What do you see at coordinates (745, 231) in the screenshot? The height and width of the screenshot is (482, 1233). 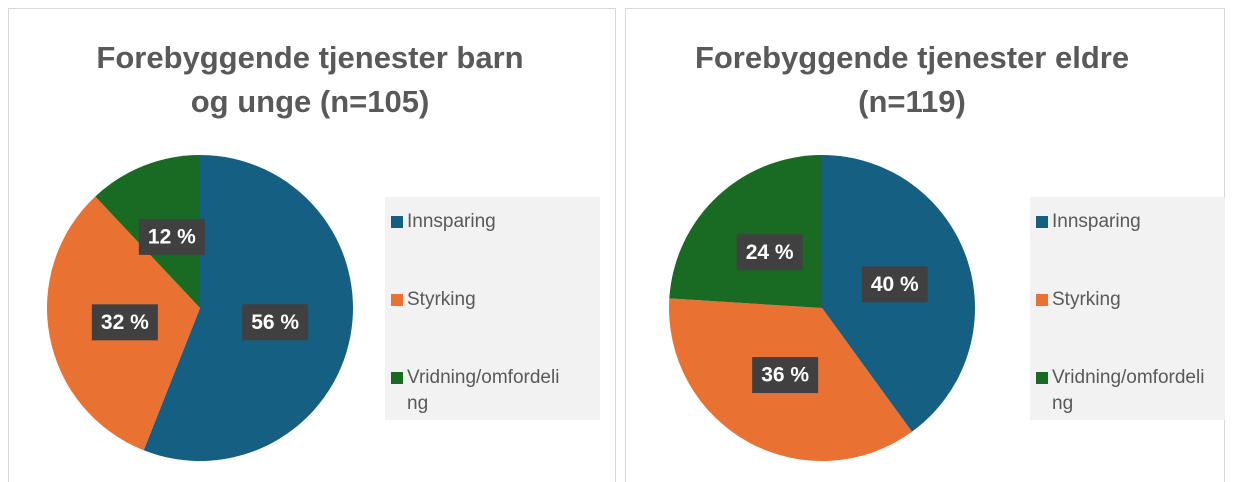 I see `pie-slice` at bounding box center [745, 231].